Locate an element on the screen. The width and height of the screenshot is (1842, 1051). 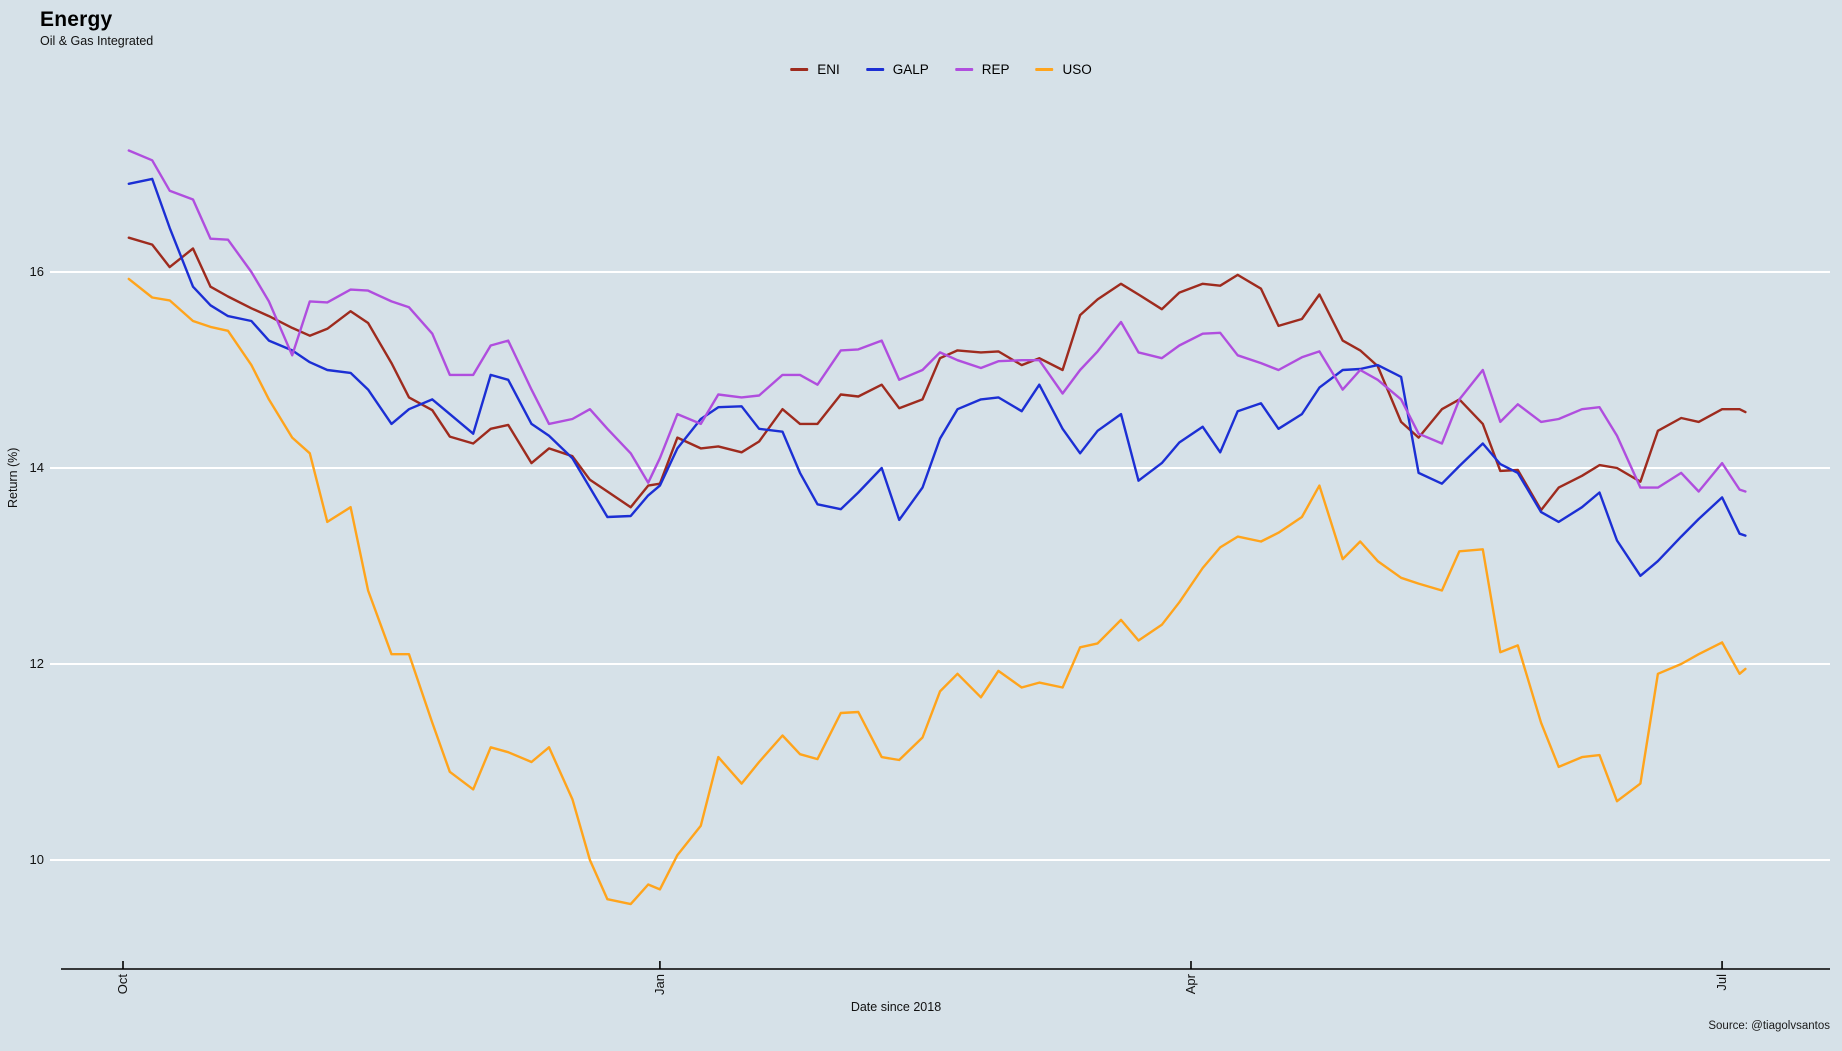
legend-label-uso: USO is located at coordinates (1077, 69).